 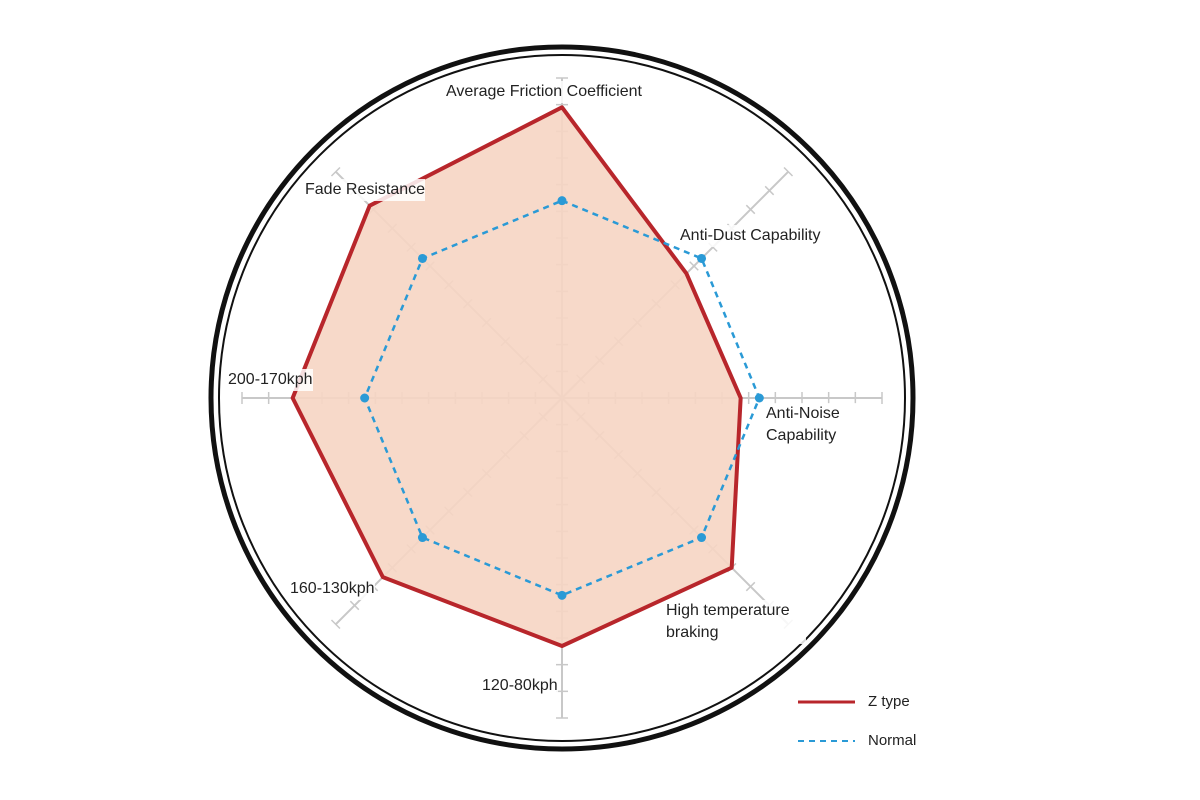 I want to click on axis-label: Fade Resistance, so click(x=365, y=190).